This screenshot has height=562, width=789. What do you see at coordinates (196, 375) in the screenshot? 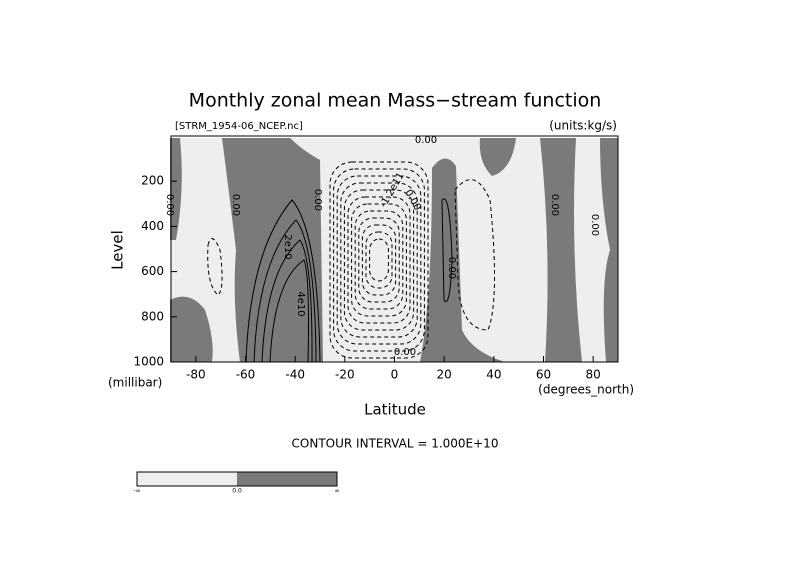
I see `x-tick-label: -80` at bounding box center [196, 375].